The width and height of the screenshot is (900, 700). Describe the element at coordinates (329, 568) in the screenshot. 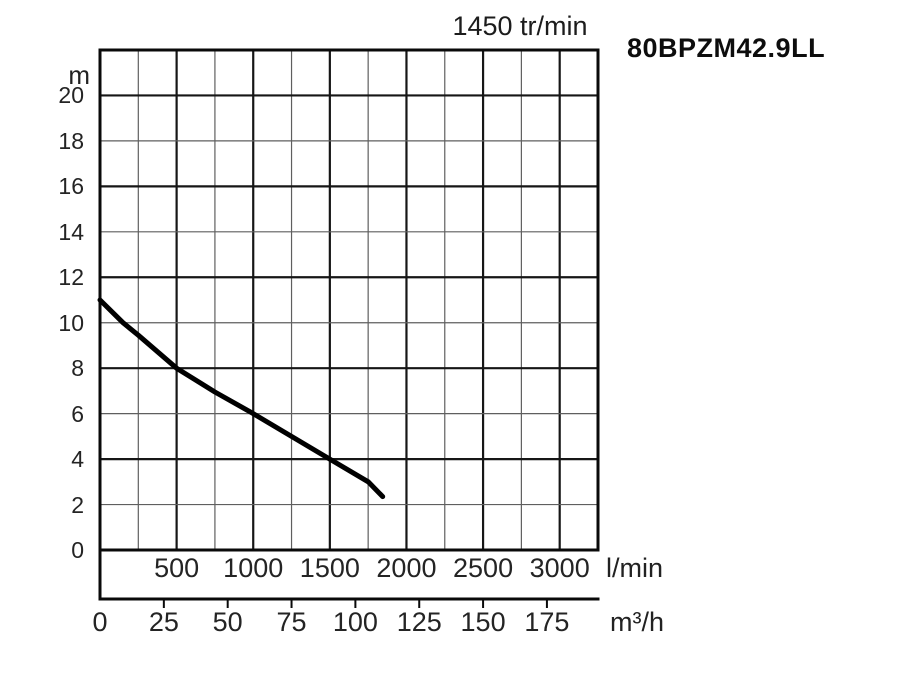

I see `x-lmin-tick-label: 1500` at that location.